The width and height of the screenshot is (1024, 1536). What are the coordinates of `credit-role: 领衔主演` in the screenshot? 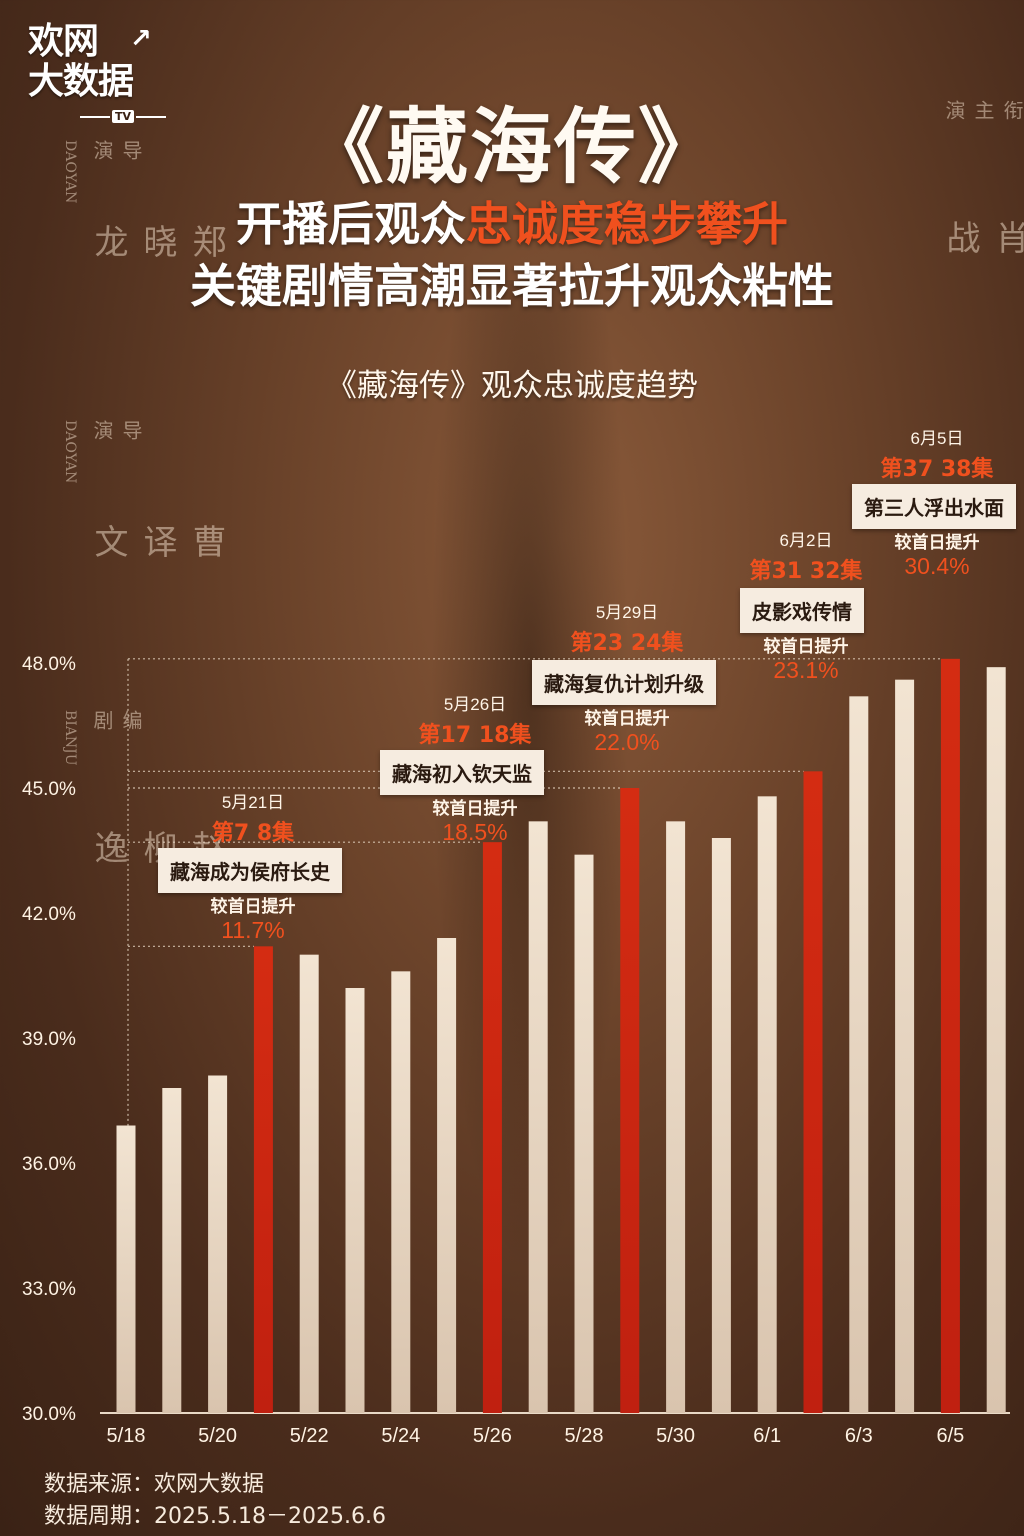 It's located at (983, 110).